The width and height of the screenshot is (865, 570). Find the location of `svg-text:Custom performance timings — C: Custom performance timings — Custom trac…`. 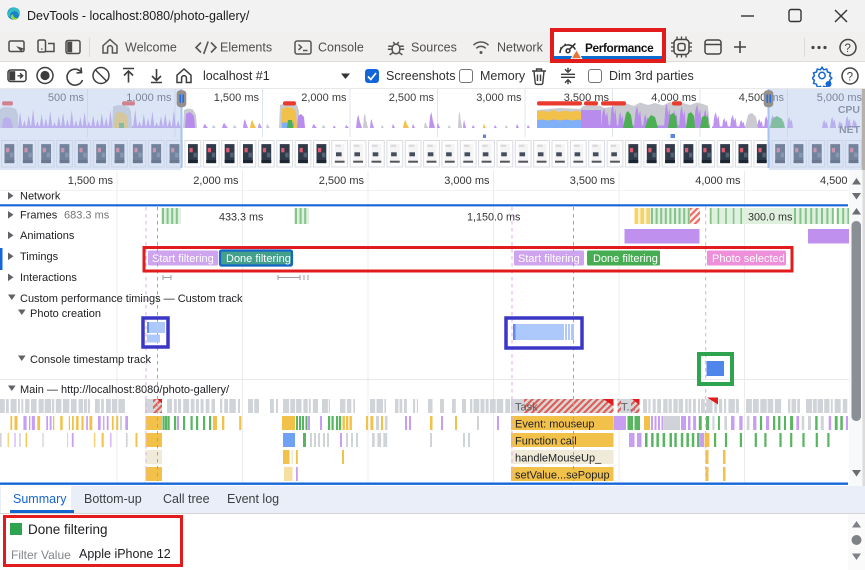

svg-text:Custom performance timings — C: Custom performance timings — Custom trac… is located at coordinates (131, 299).